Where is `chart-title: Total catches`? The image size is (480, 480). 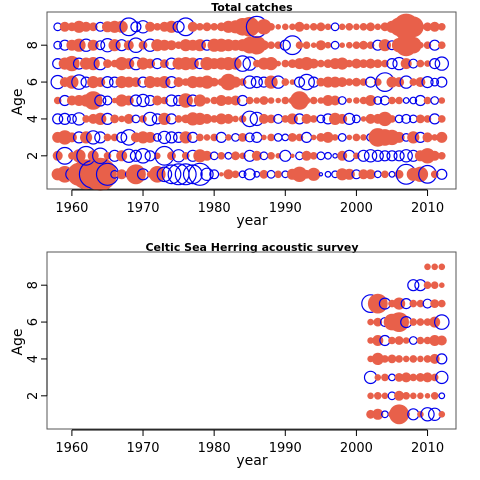 chart-title: Total catches is located at coordinates (252, 7).